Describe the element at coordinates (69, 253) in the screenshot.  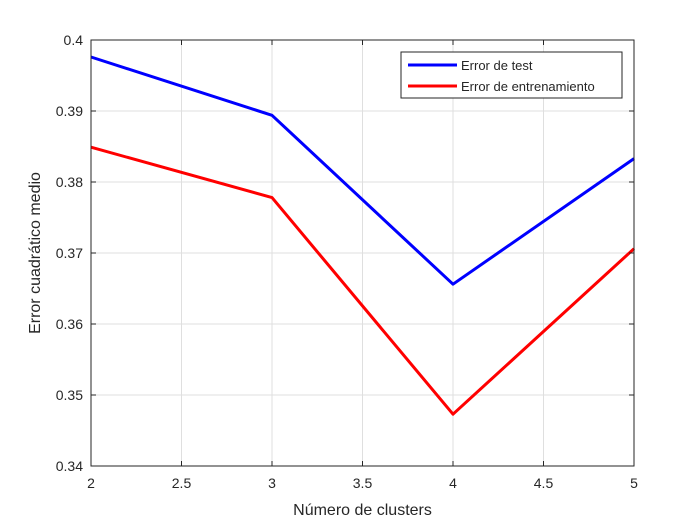
I see `y-tick-label: 0.37` at that location.